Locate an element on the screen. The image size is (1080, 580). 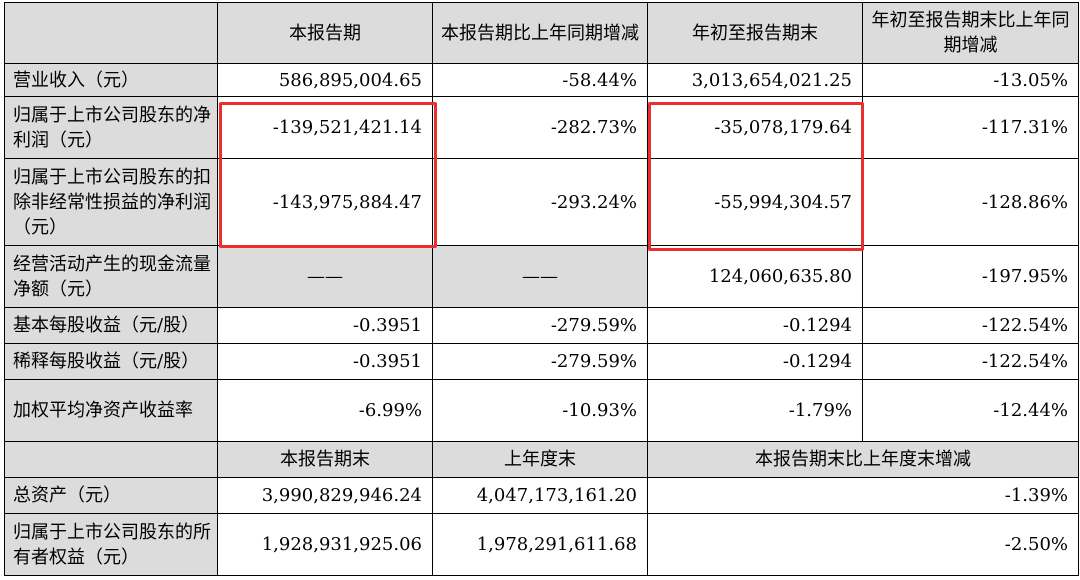
cell-value: -10.93% is located at coordinates (540, 410).